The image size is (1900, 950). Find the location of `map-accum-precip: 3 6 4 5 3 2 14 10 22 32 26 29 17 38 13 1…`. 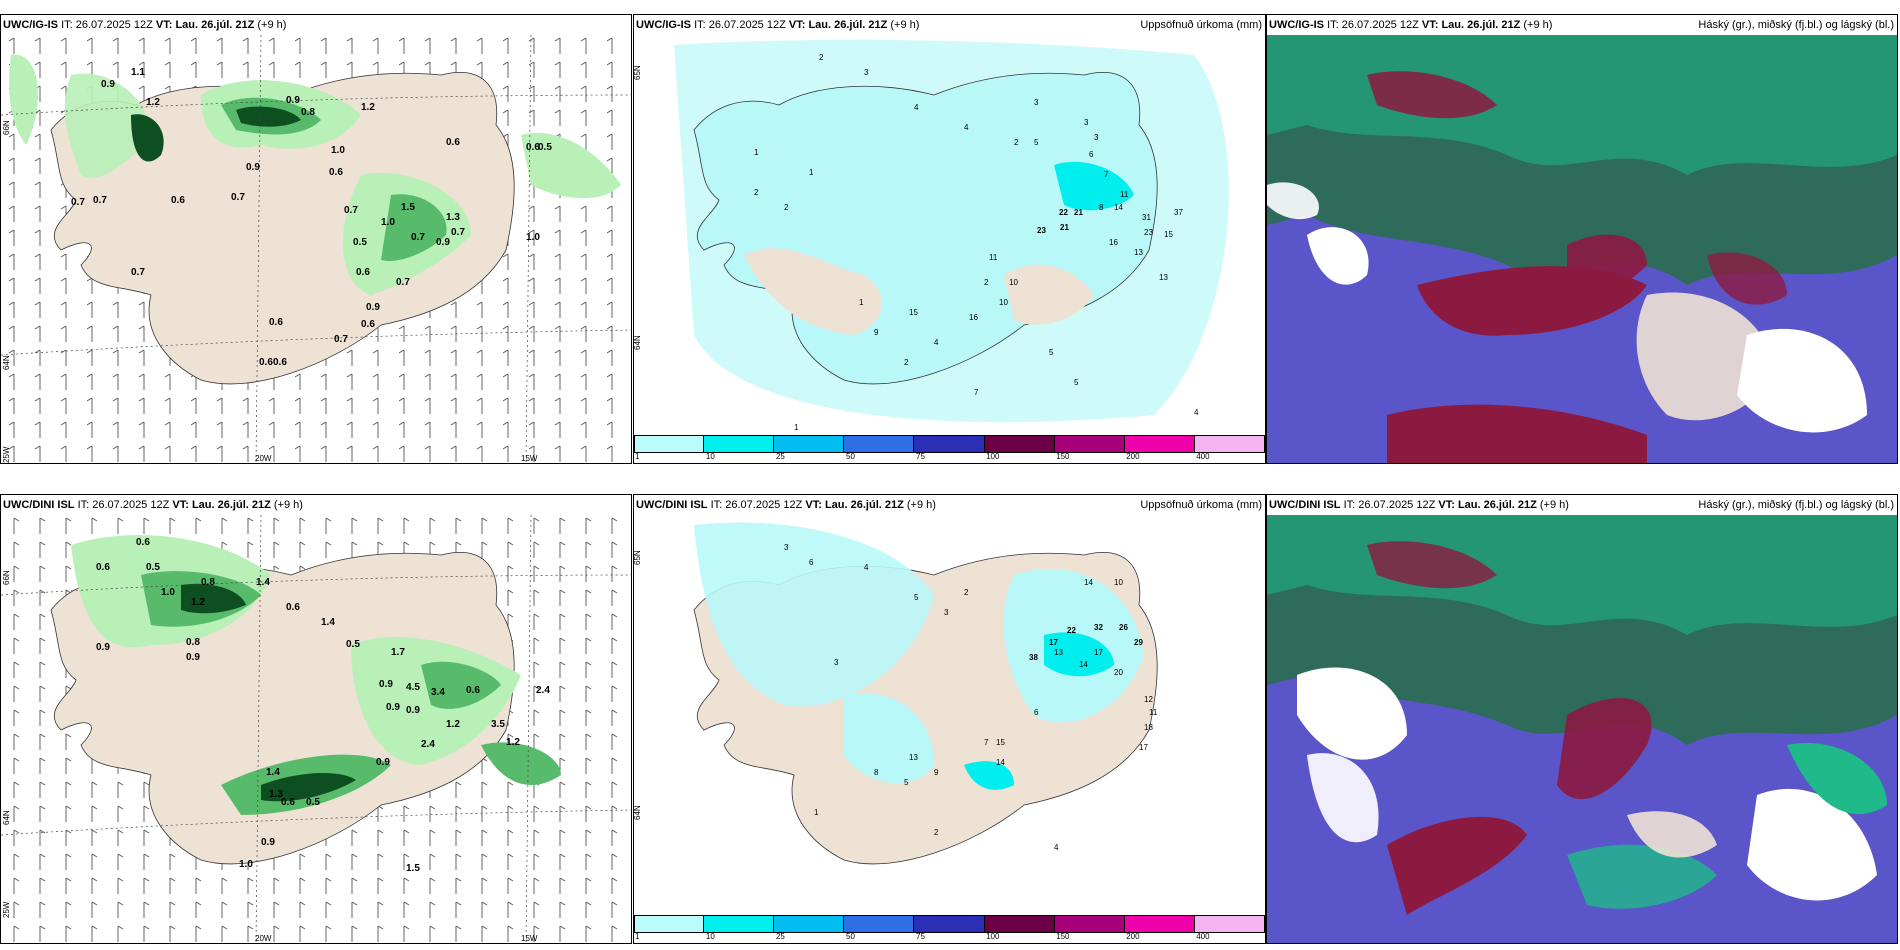

map-accum-precip: 3 6 4 5 3 2 14 10 22 32 26 29 17 38 13 1… is located at coordinates (925, 693).